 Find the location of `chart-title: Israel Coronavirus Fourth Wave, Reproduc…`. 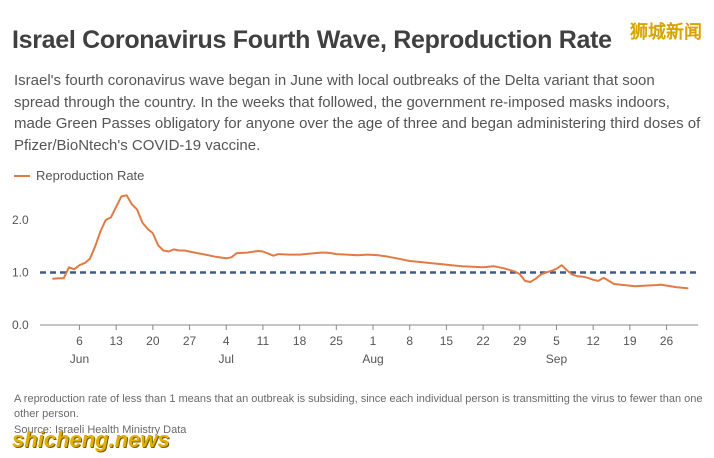

chart-title: Israel Coronavirus Fourth Wave, Reproduc… is located at coordinates (312, 40).